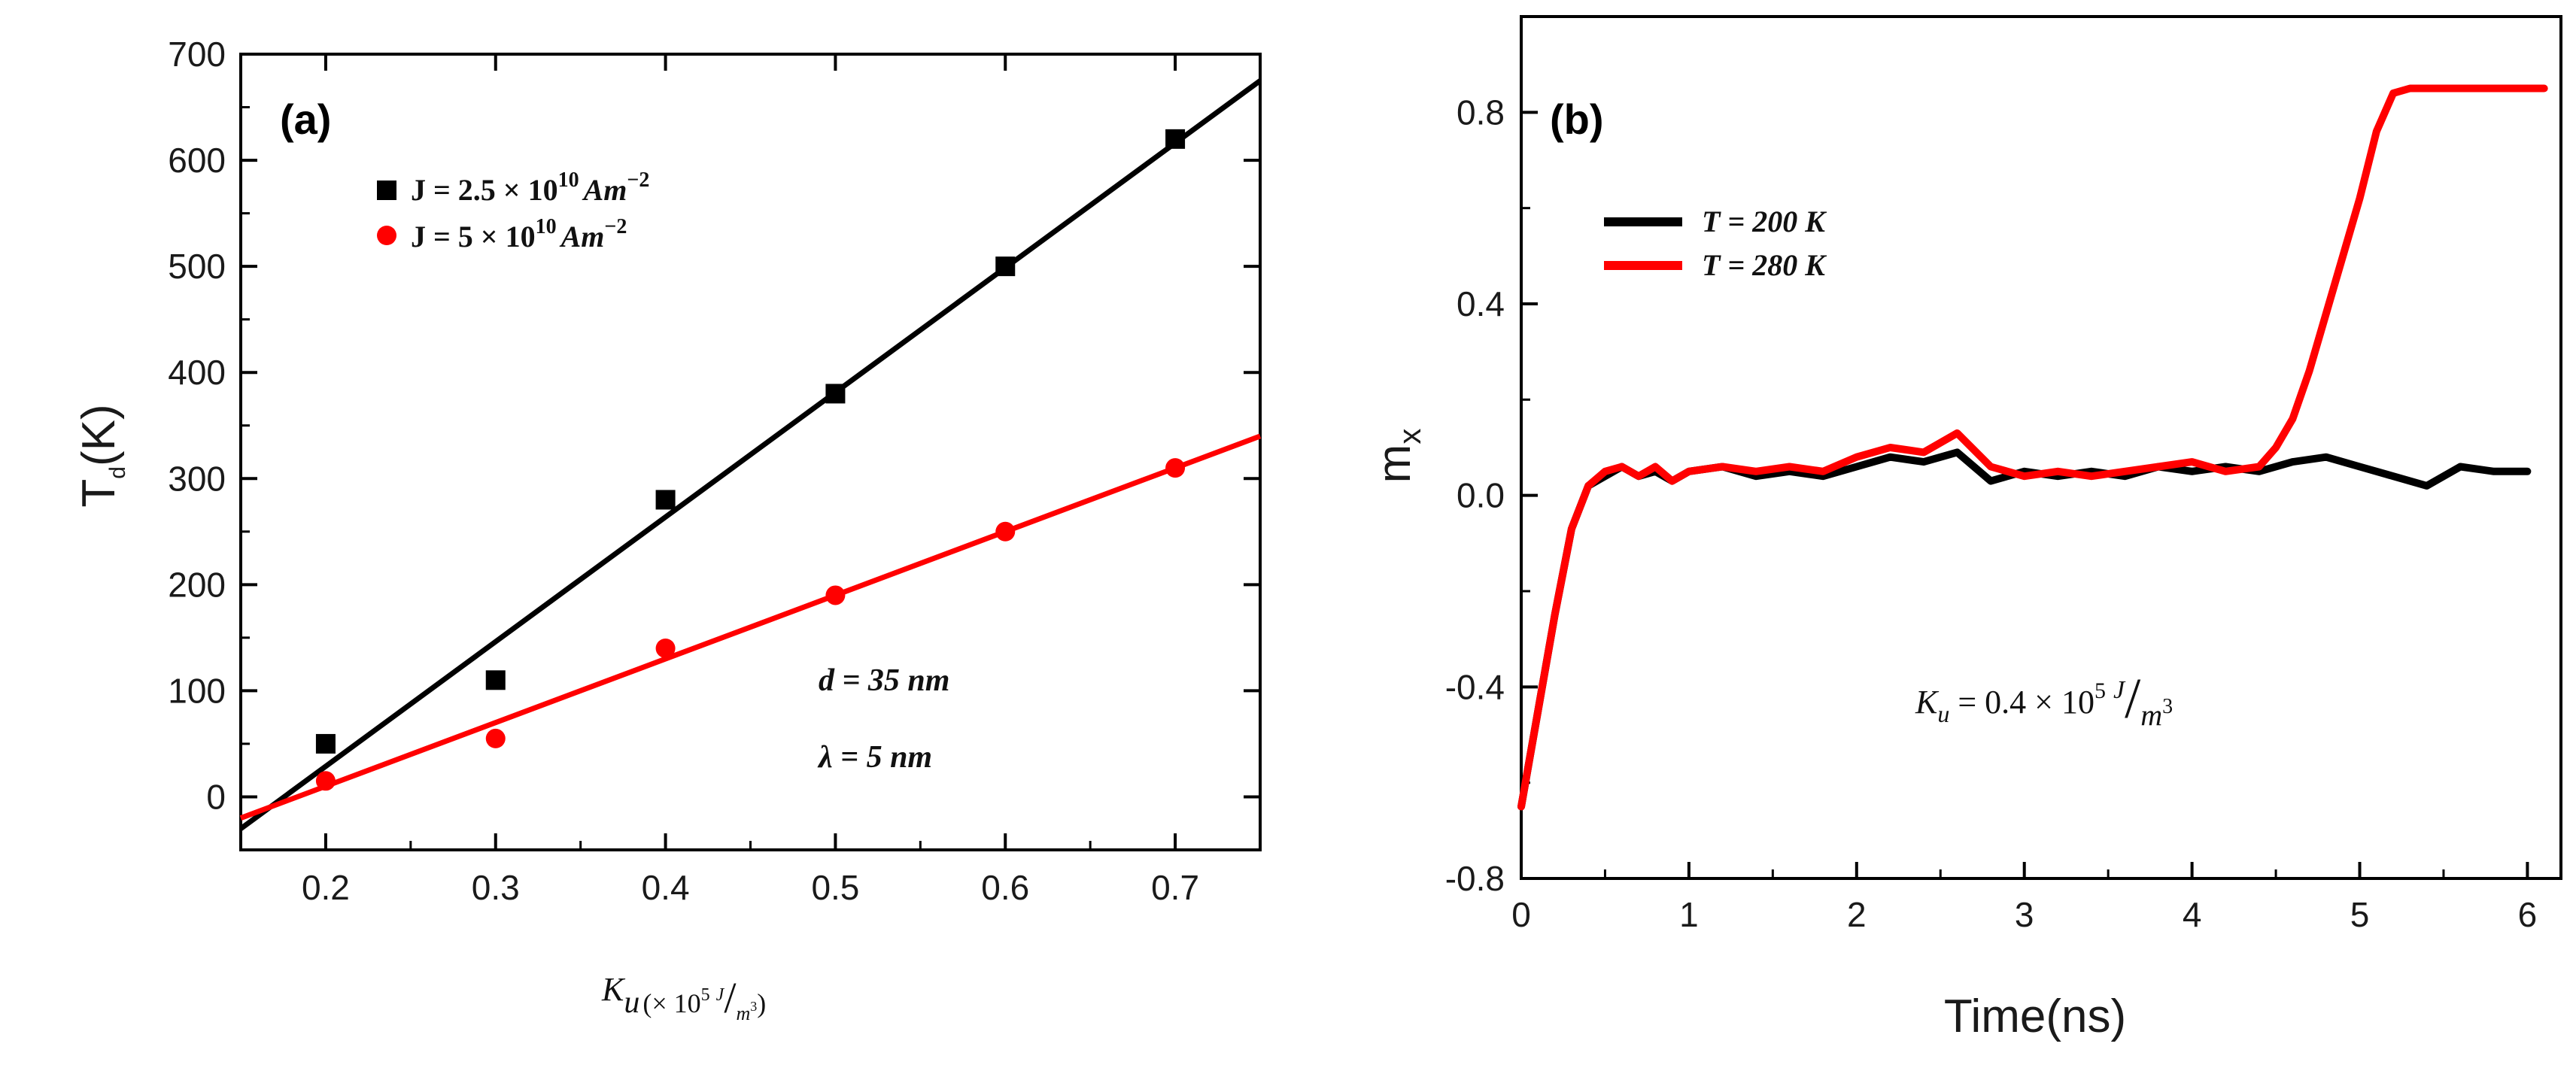  Describe the element at coordinates (2044, 699) in the screenshot. I see `panel-b-annotation-ku: Ku = 0.4 × 105 J/m3` at that location.